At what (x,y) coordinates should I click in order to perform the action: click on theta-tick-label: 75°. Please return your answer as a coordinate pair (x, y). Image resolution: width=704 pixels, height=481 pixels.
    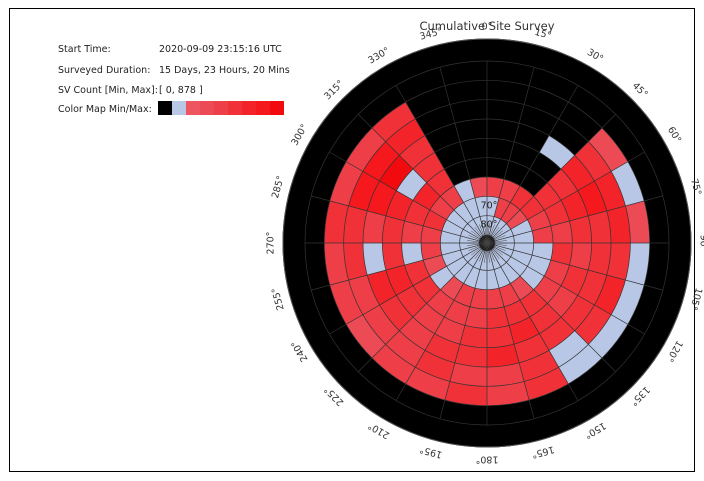
    Looking at the image, I should click on (695, 187).